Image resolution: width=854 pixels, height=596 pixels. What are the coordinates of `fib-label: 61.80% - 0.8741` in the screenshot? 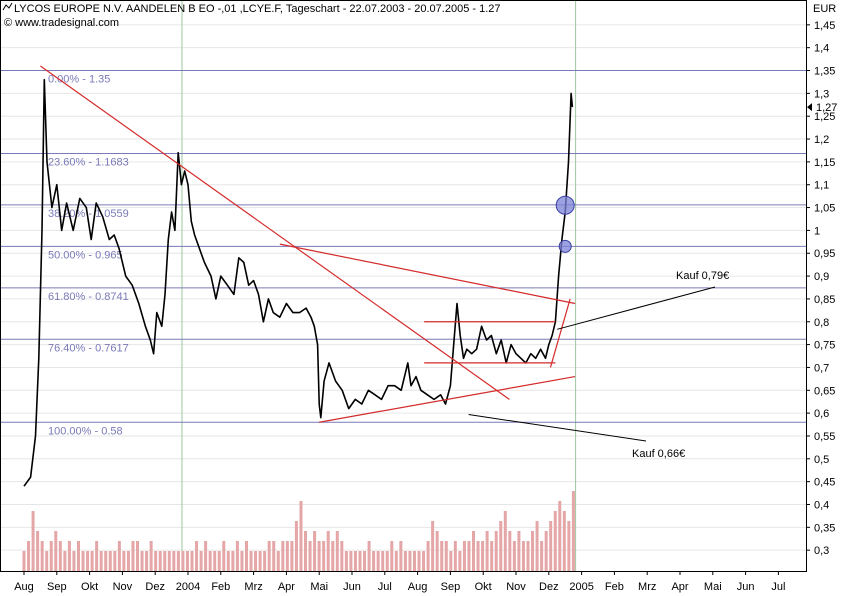 It's located at (88, 297).